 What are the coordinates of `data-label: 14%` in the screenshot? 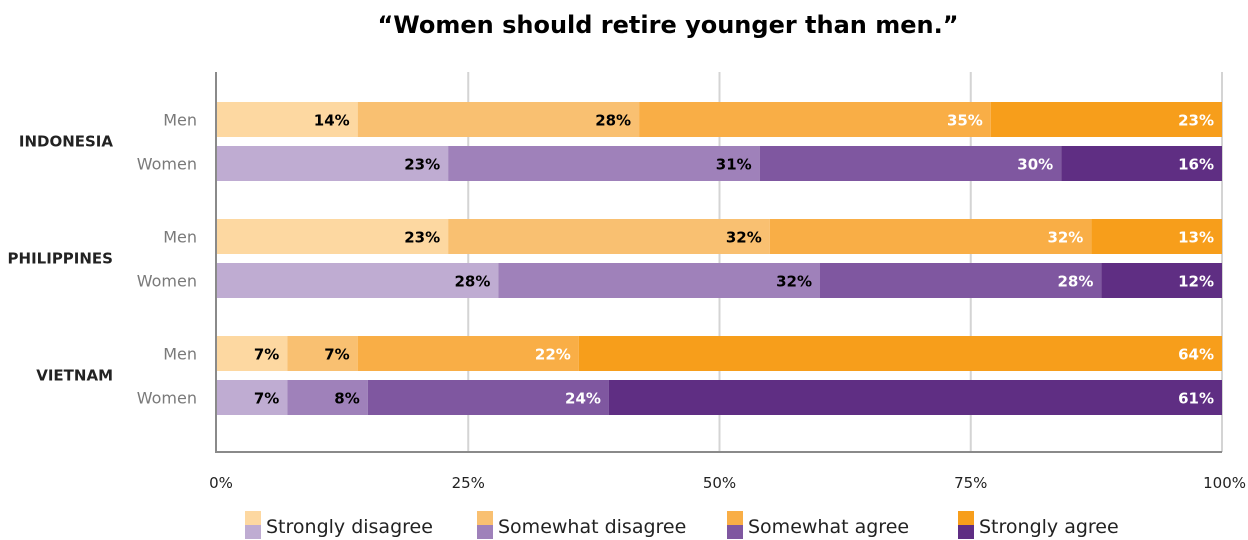 It's located at (332, 121).